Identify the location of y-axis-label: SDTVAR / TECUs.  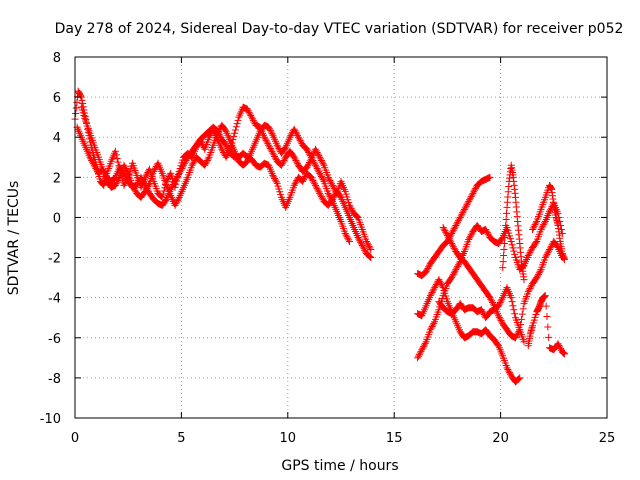
(14, 238).